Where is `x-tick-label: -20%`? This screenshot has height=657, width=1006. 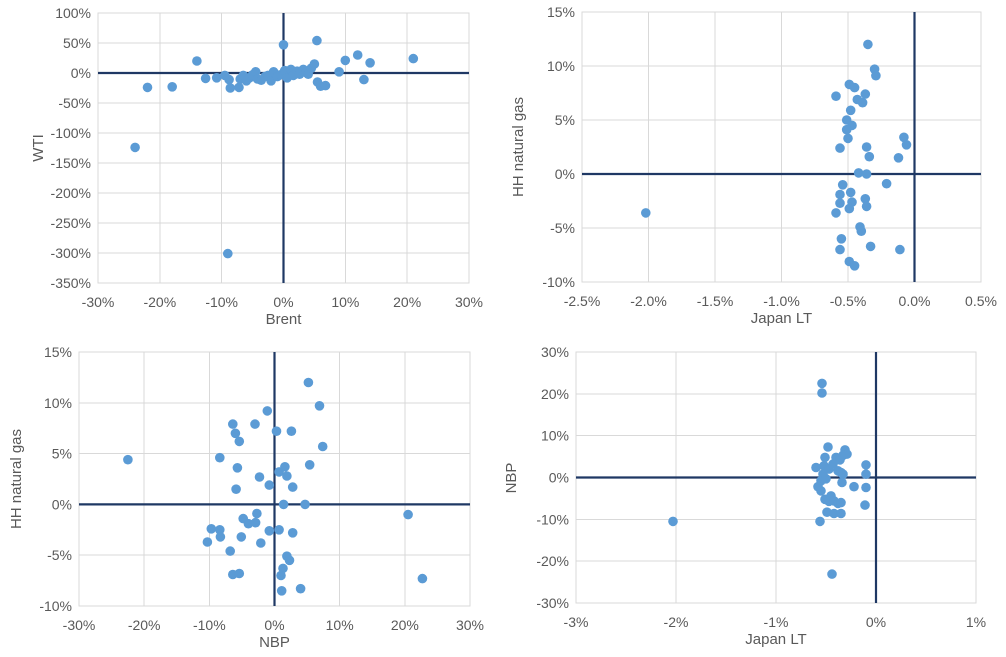 x-tick-label: -20% is located at coordinates (159, 302).